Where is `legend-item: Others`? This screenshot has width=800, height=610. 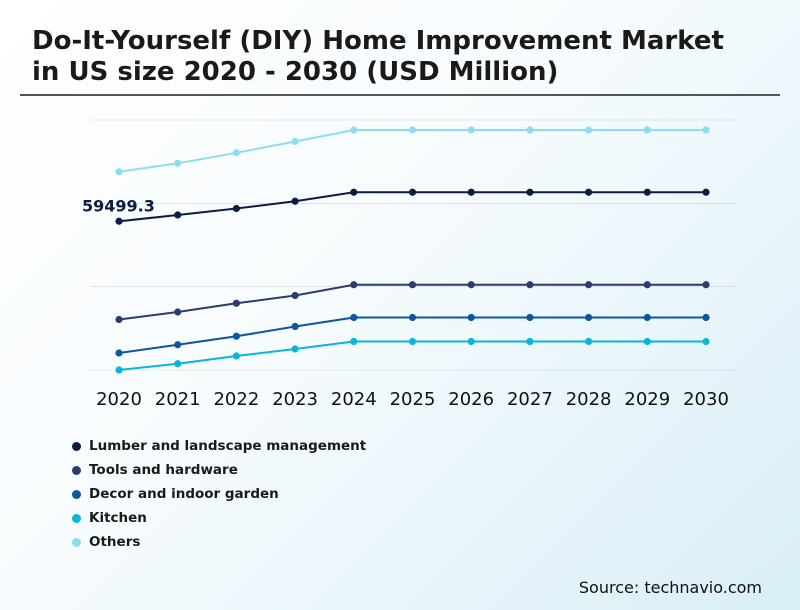
legend-item: Others is located at coordinates (219, 542).